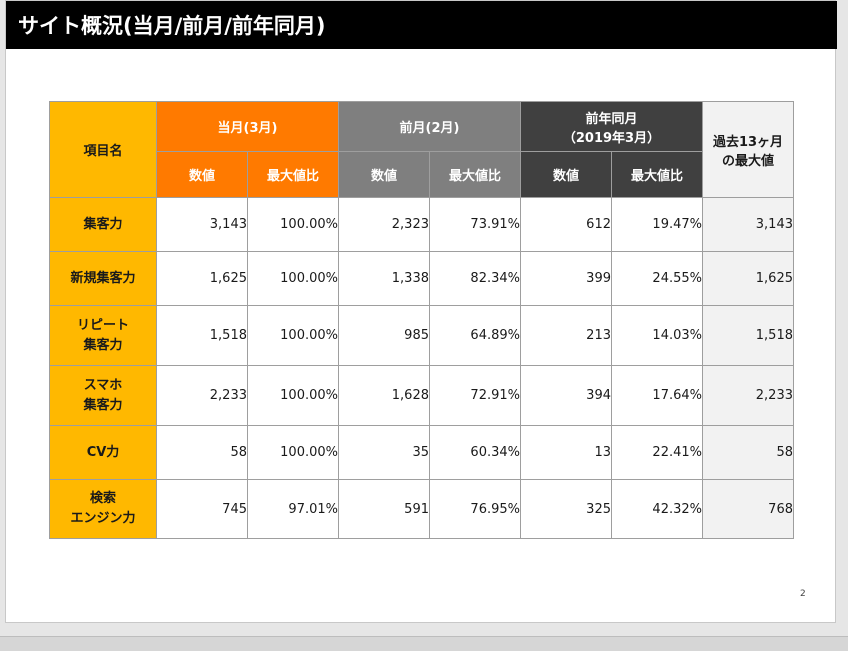 The height and width of the screenshot is (651, 848). What do you see at coordinates (103, 518) in the screenshot?
I see `row-label-line2: エンジン力` at bounding box center [103, 518].